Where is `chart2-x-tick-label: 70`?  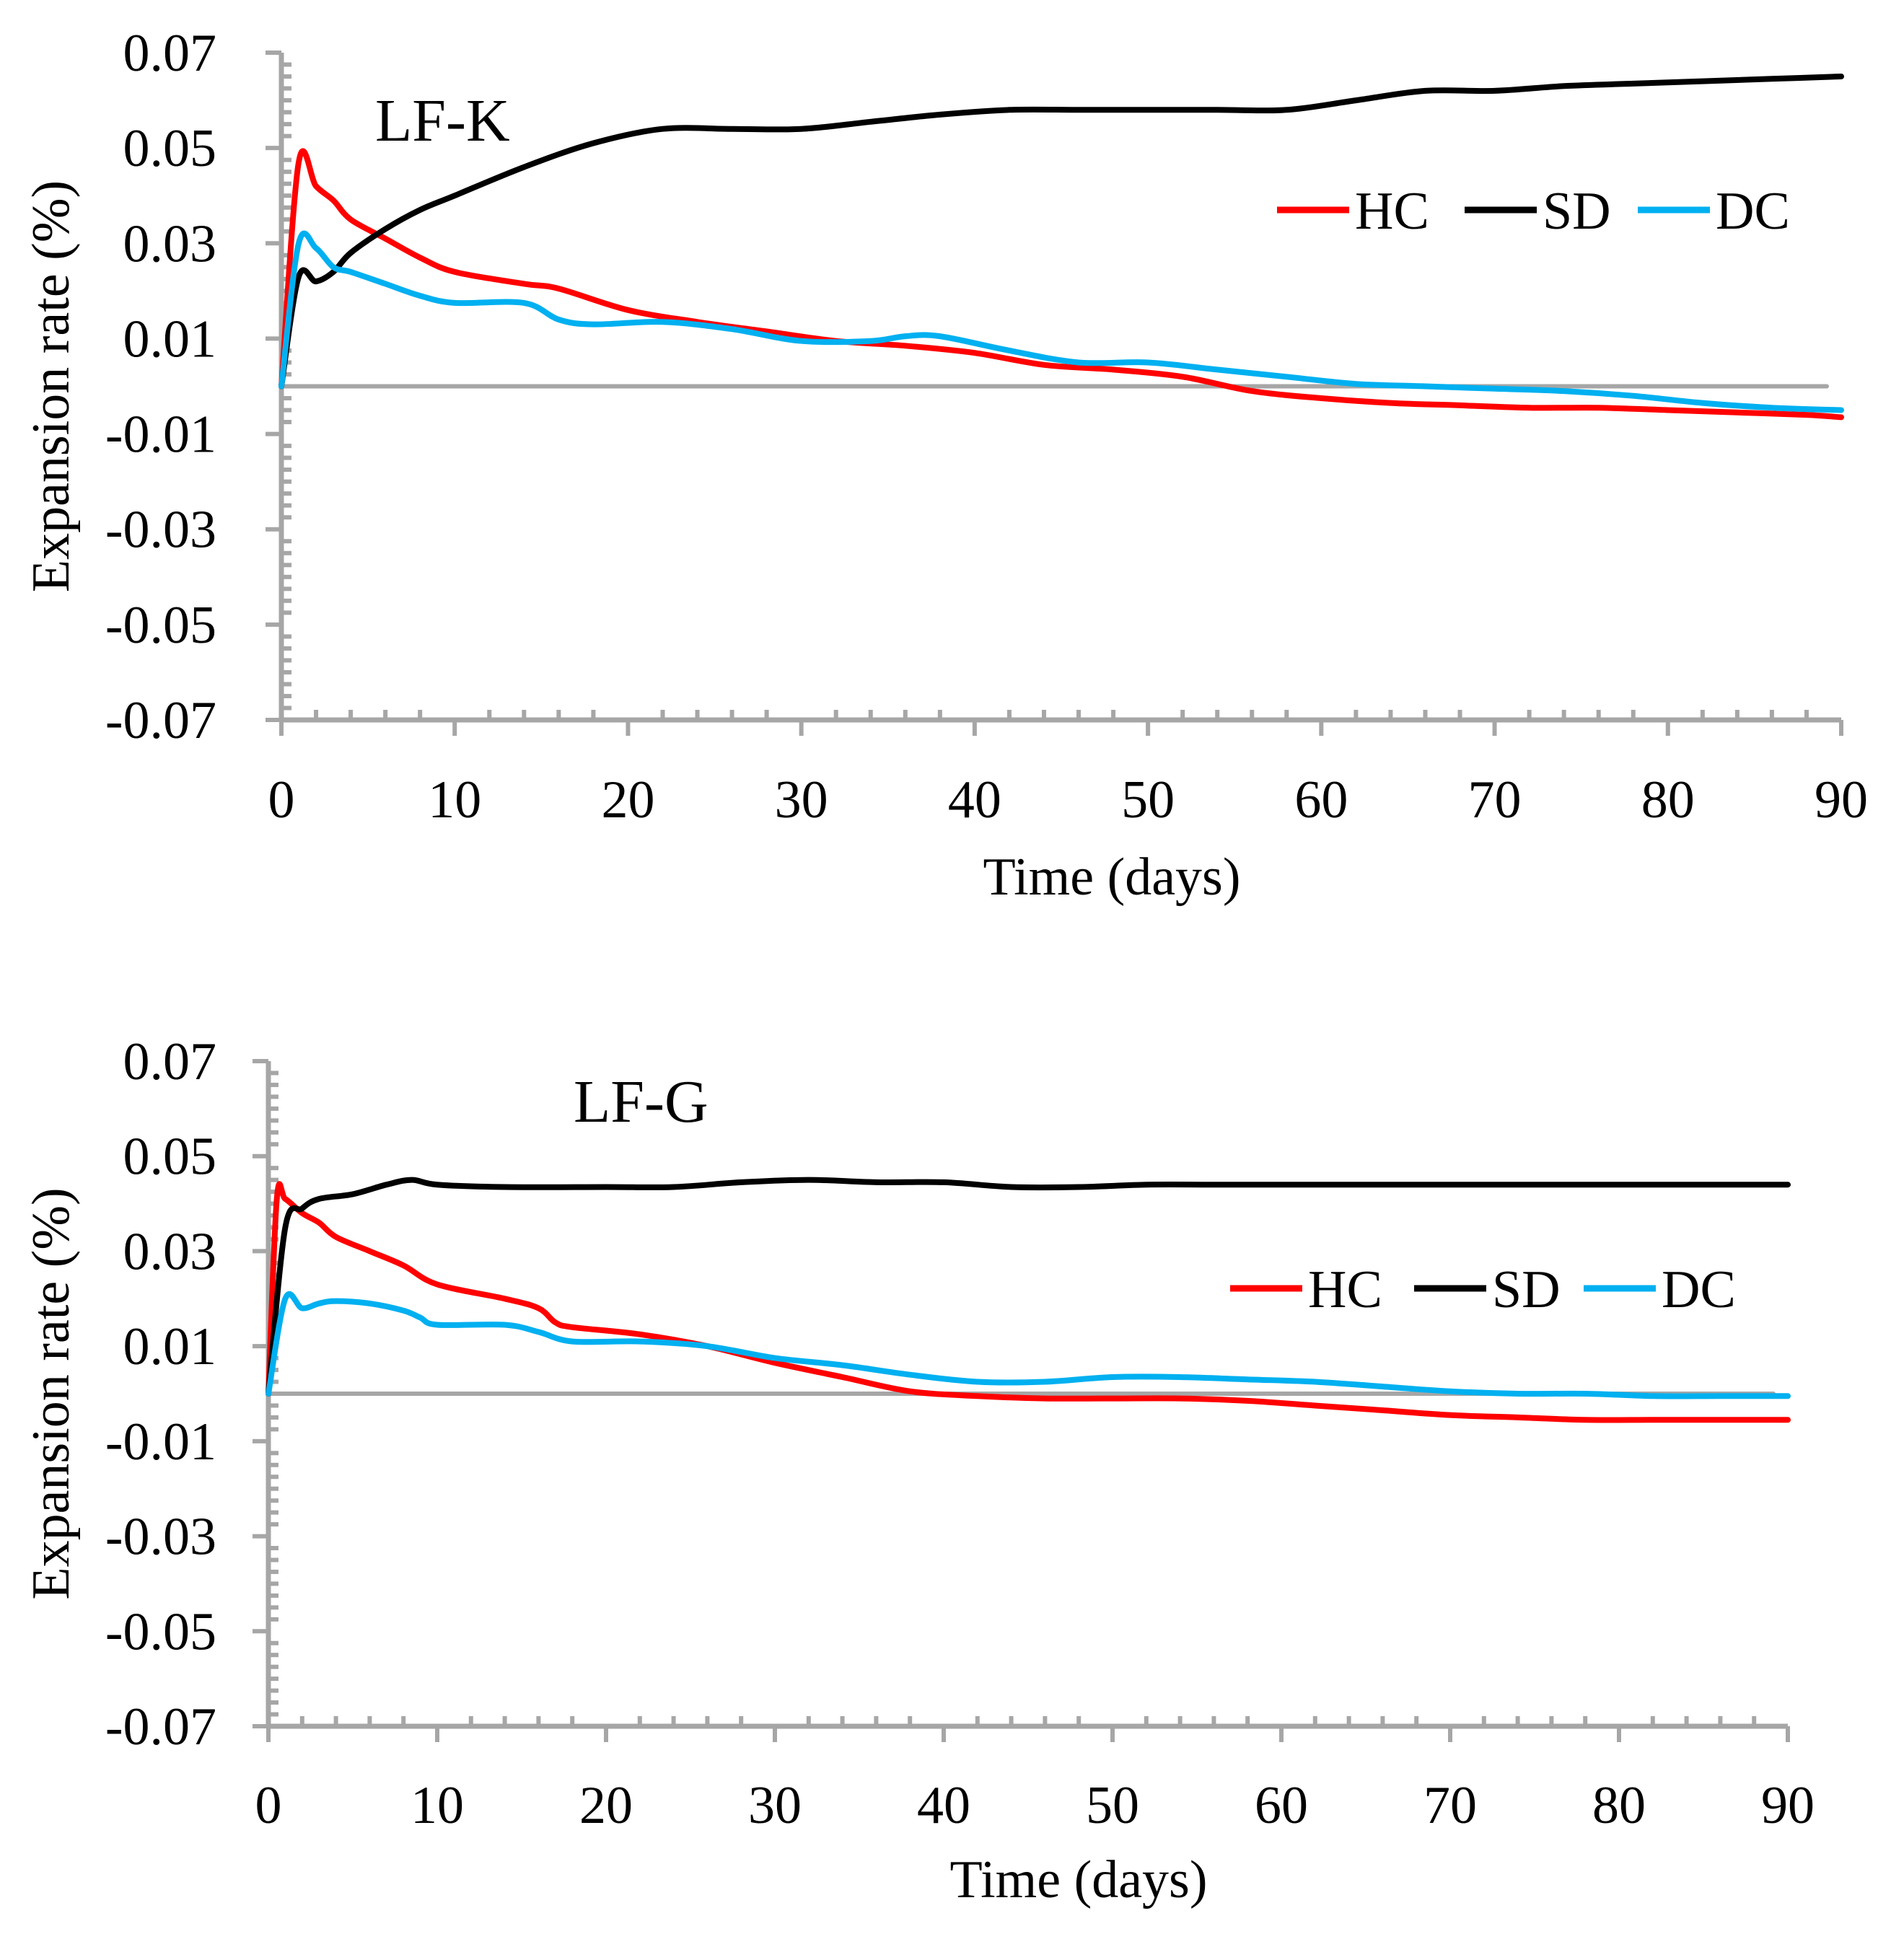
chart2-x-tick-label: 70 is located at coordinates (1450, 1806).